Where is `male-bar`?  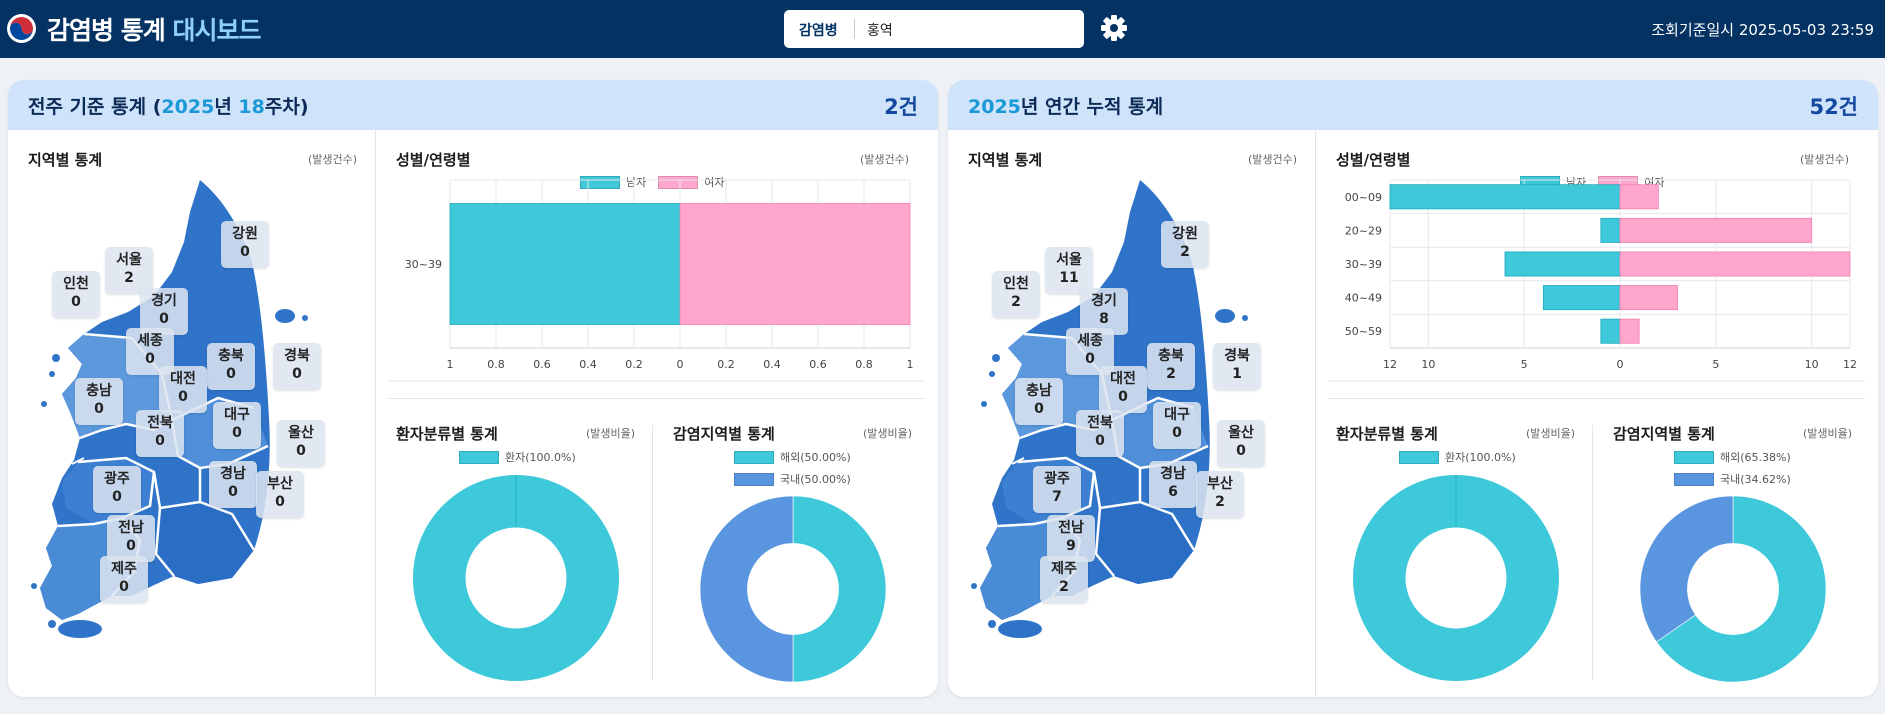 male-bar is located at coordinates (1581, 298).